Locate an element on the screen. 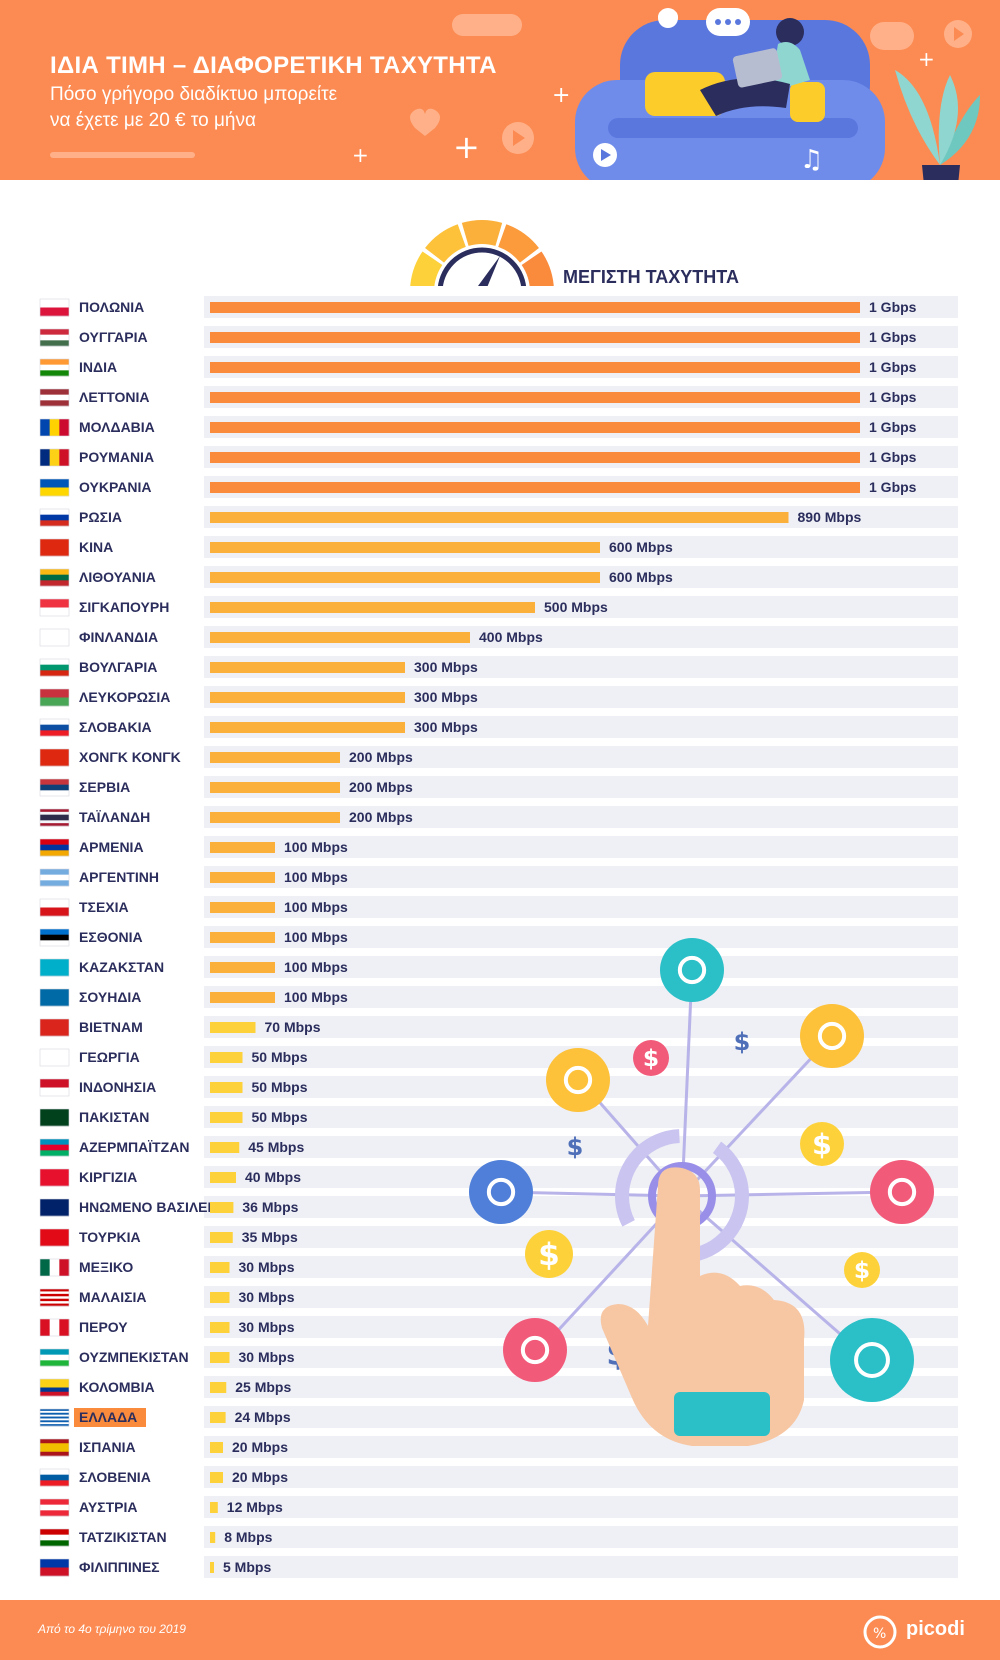 This screenshot has width=1000, height=1660. table-row: ΠΑΚΙΣΤΑΝ 50 Mbps is located at coordinates (498, 1117).